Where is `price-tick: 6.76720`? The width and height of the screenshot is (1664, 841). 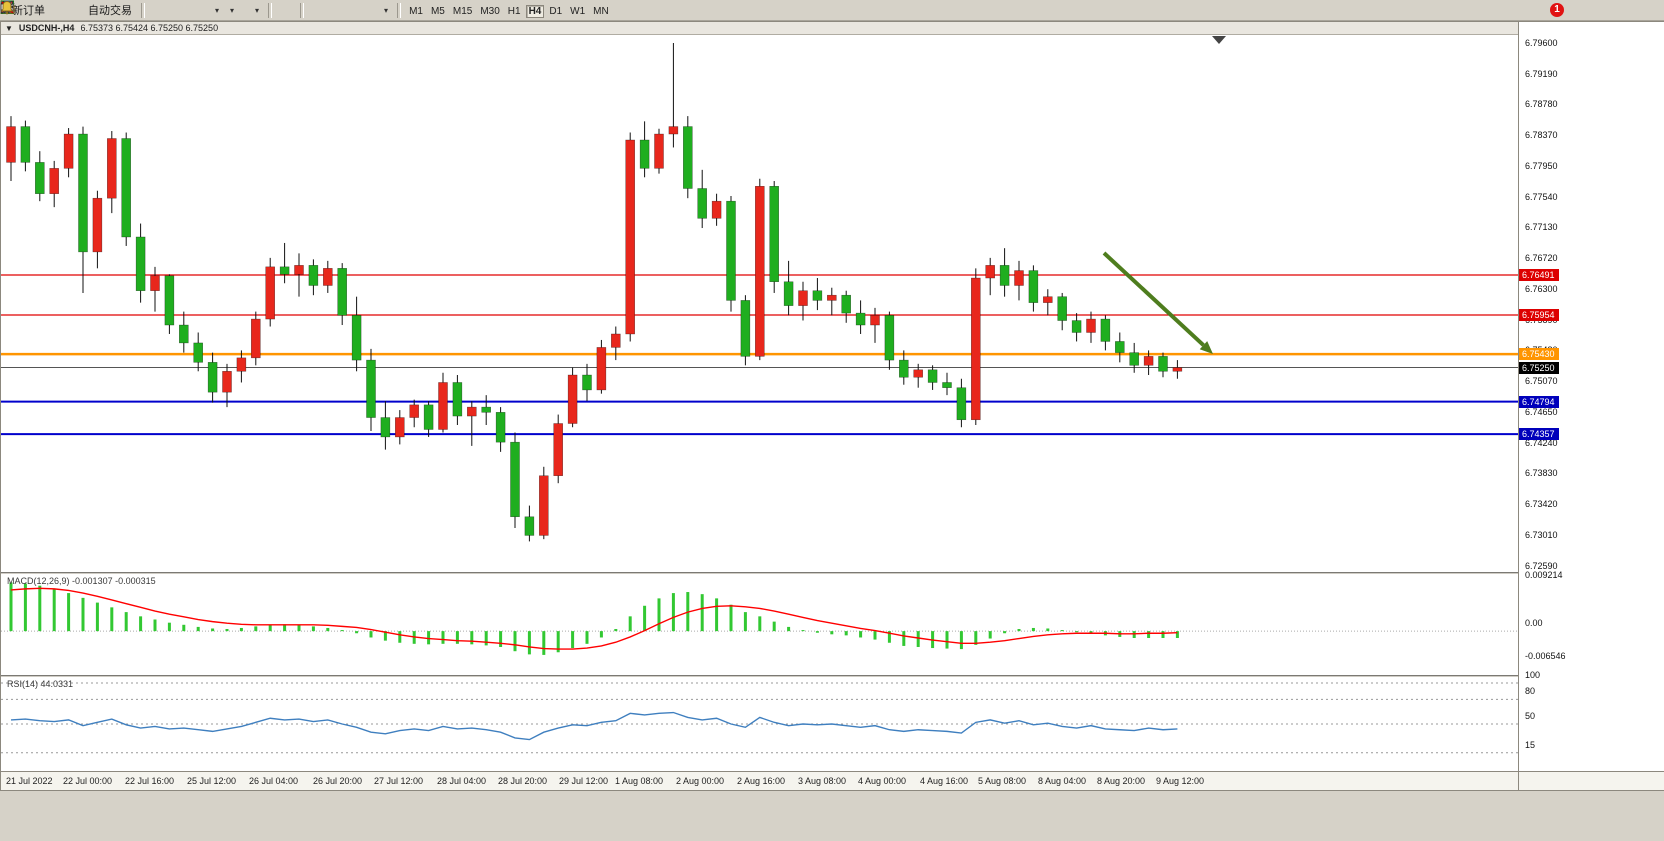 price-tick: 6.76720 is located at coordinates (1541, 257).